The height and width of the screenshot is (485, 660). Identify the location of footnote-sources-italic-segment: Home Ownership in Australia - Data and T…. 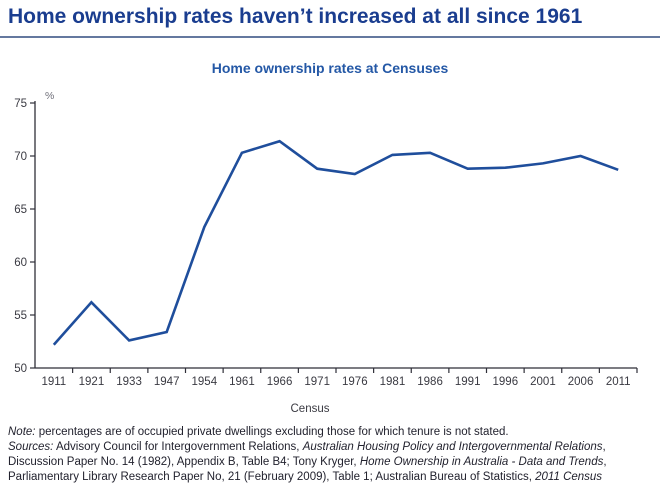
(481, 462).